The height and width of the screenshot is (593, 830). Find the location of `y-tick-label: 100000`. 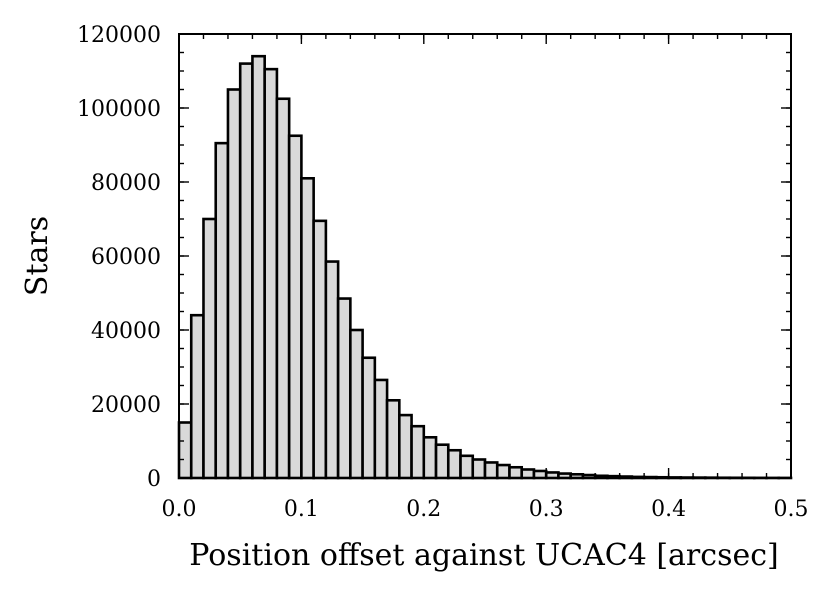

y-tick-label: 100000 is located at coordinates (119, 109).